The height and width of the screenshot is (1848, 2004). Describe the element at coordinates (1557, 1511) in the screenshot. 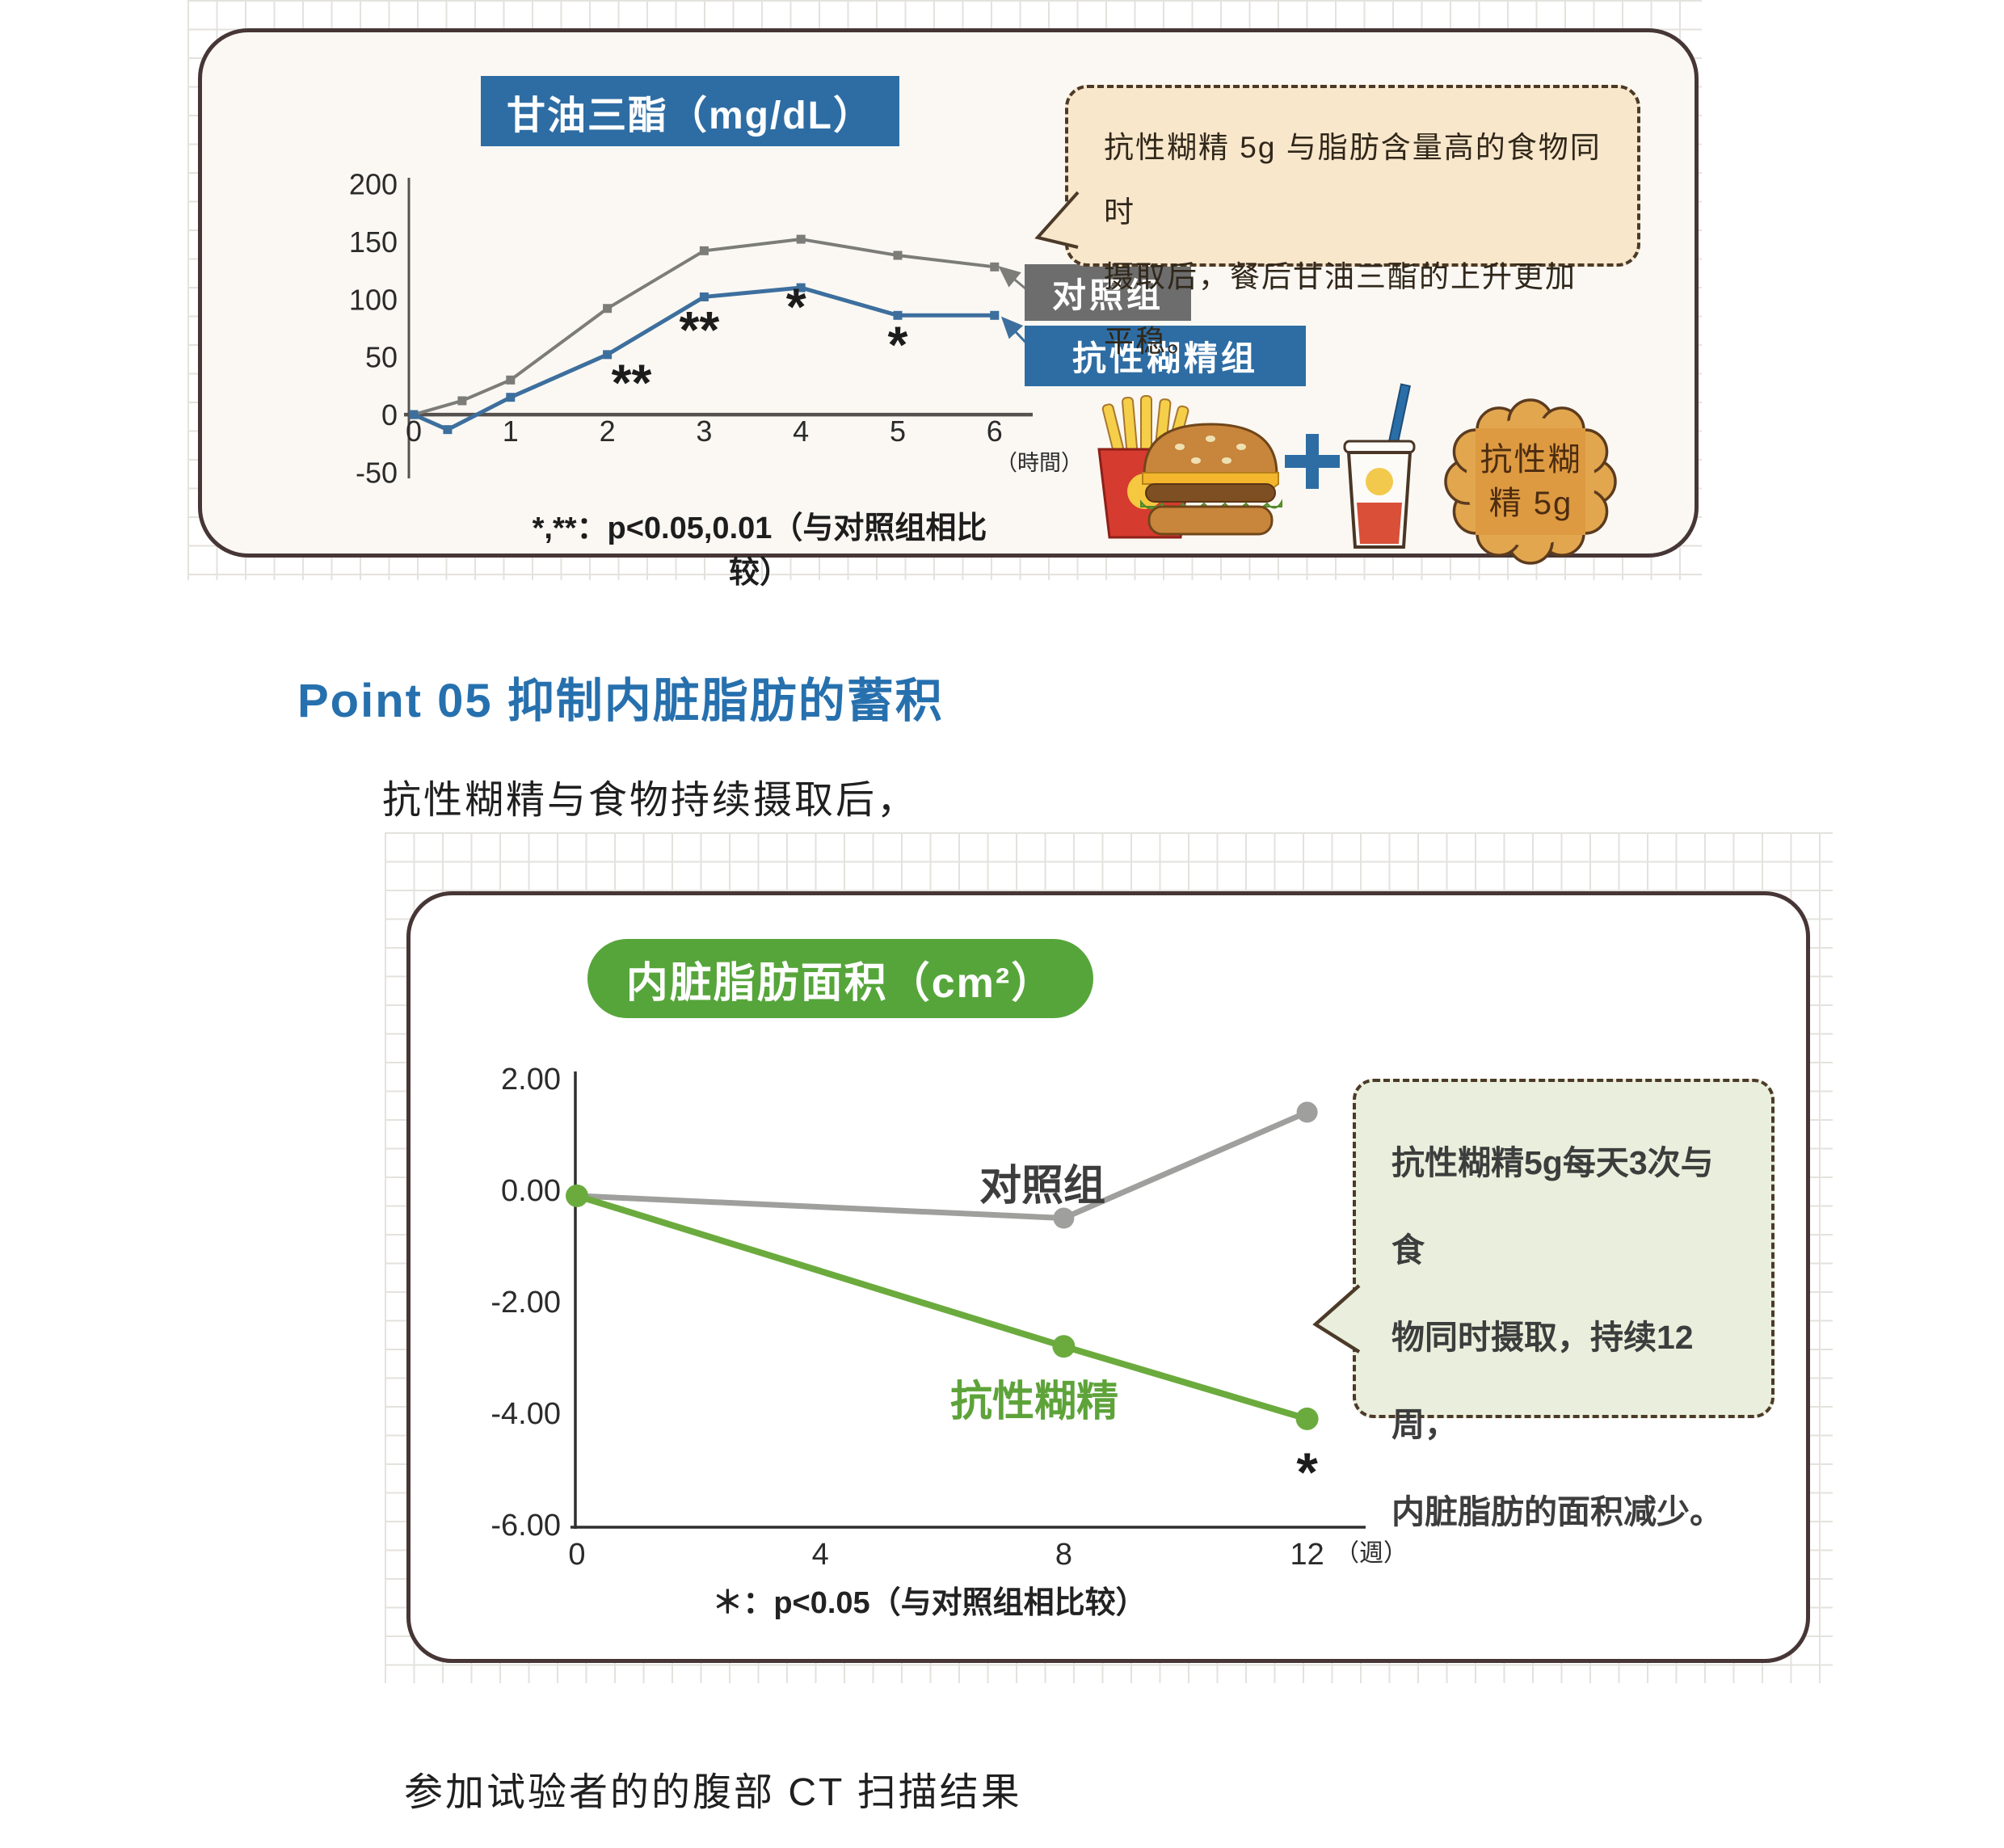

I see `bubble-line: 内脏脂肪的面积减少。` at that location.